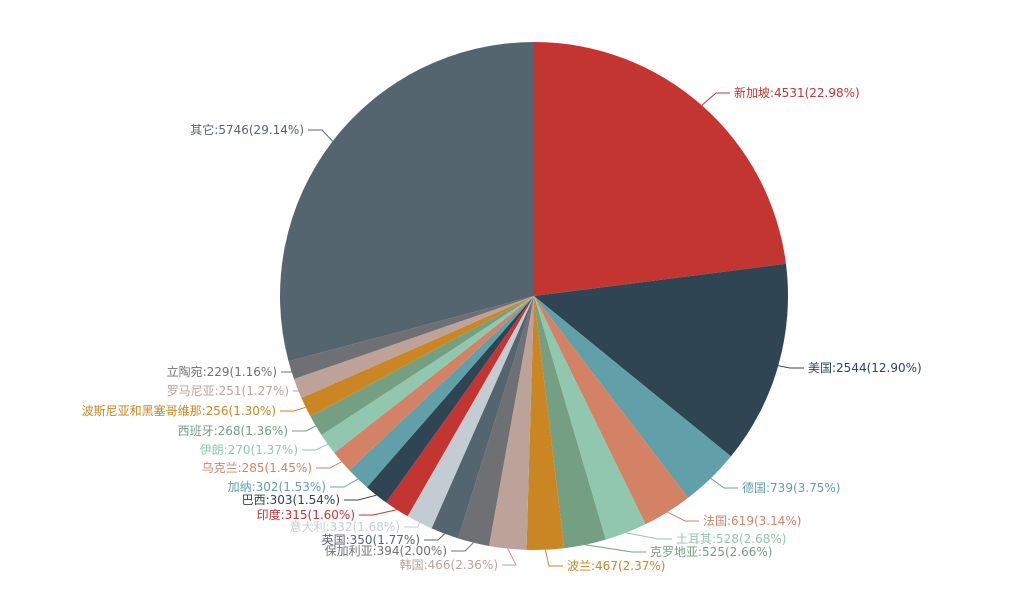 The width and height of the screenshot is (1024, 602). Describe the element at coordinates (791, 487) in the screenshot. I see `slice-label-2: 德国:739(3.75%)` at that location.